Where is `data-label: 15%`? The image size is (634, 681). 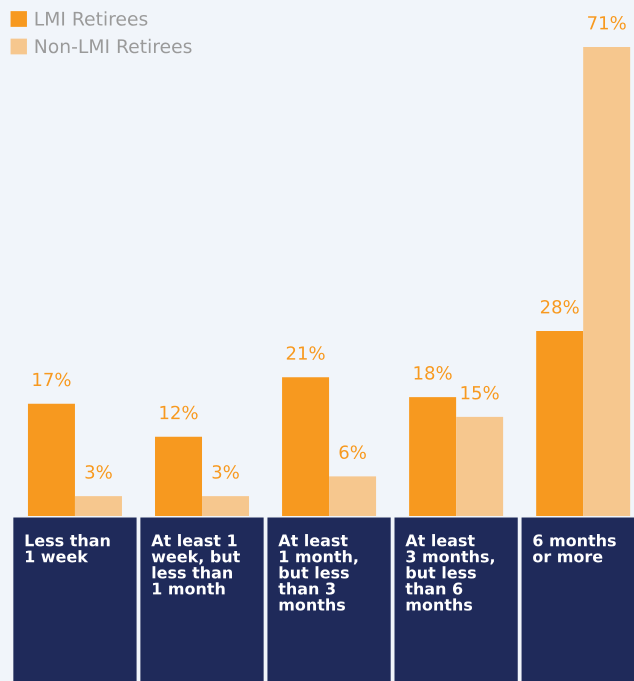 data-label: 15% is located at coordinates (480, 393).